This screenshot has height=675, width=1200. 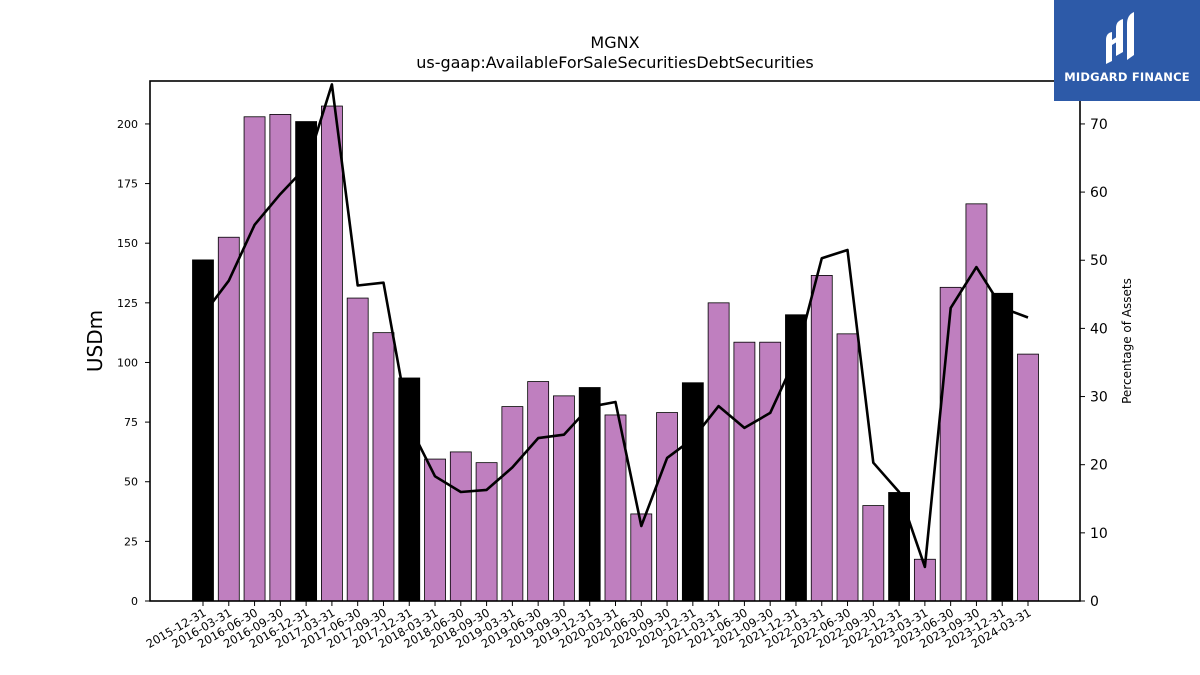 What do you see at coordinates (131, 541) in the screenshot?
I see `y-tick-label-25: 25` at bounding box center [131, 541].